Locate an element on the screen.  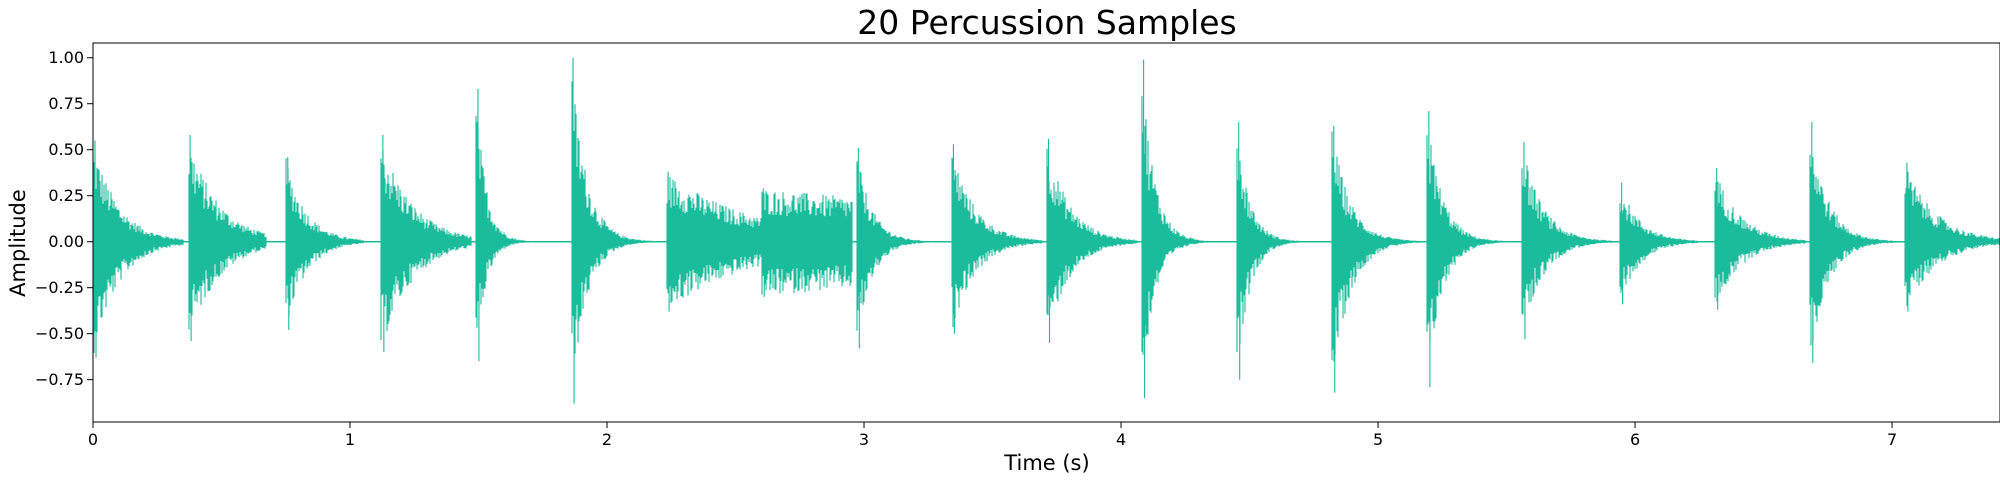
x-tick-label: 3 is located at coordinates (864, 439).